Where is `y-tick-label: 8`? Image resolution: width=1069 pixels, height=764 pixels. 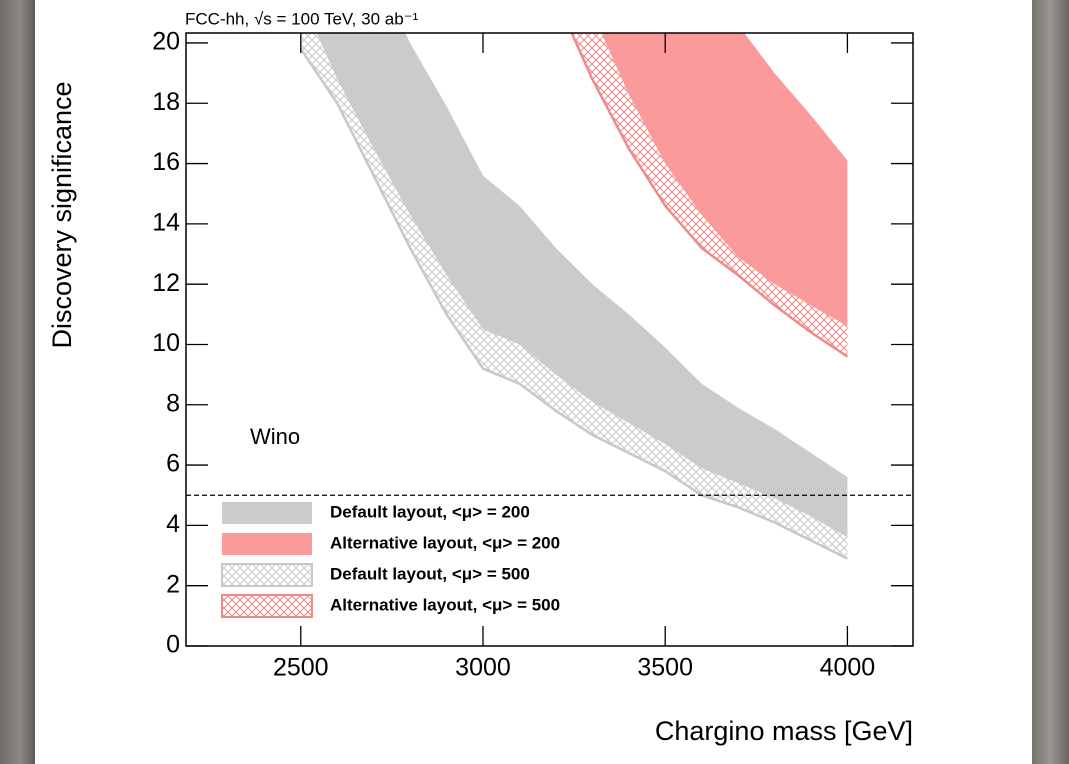 y-tick-label: 8 is located at coordinates (173, 403).